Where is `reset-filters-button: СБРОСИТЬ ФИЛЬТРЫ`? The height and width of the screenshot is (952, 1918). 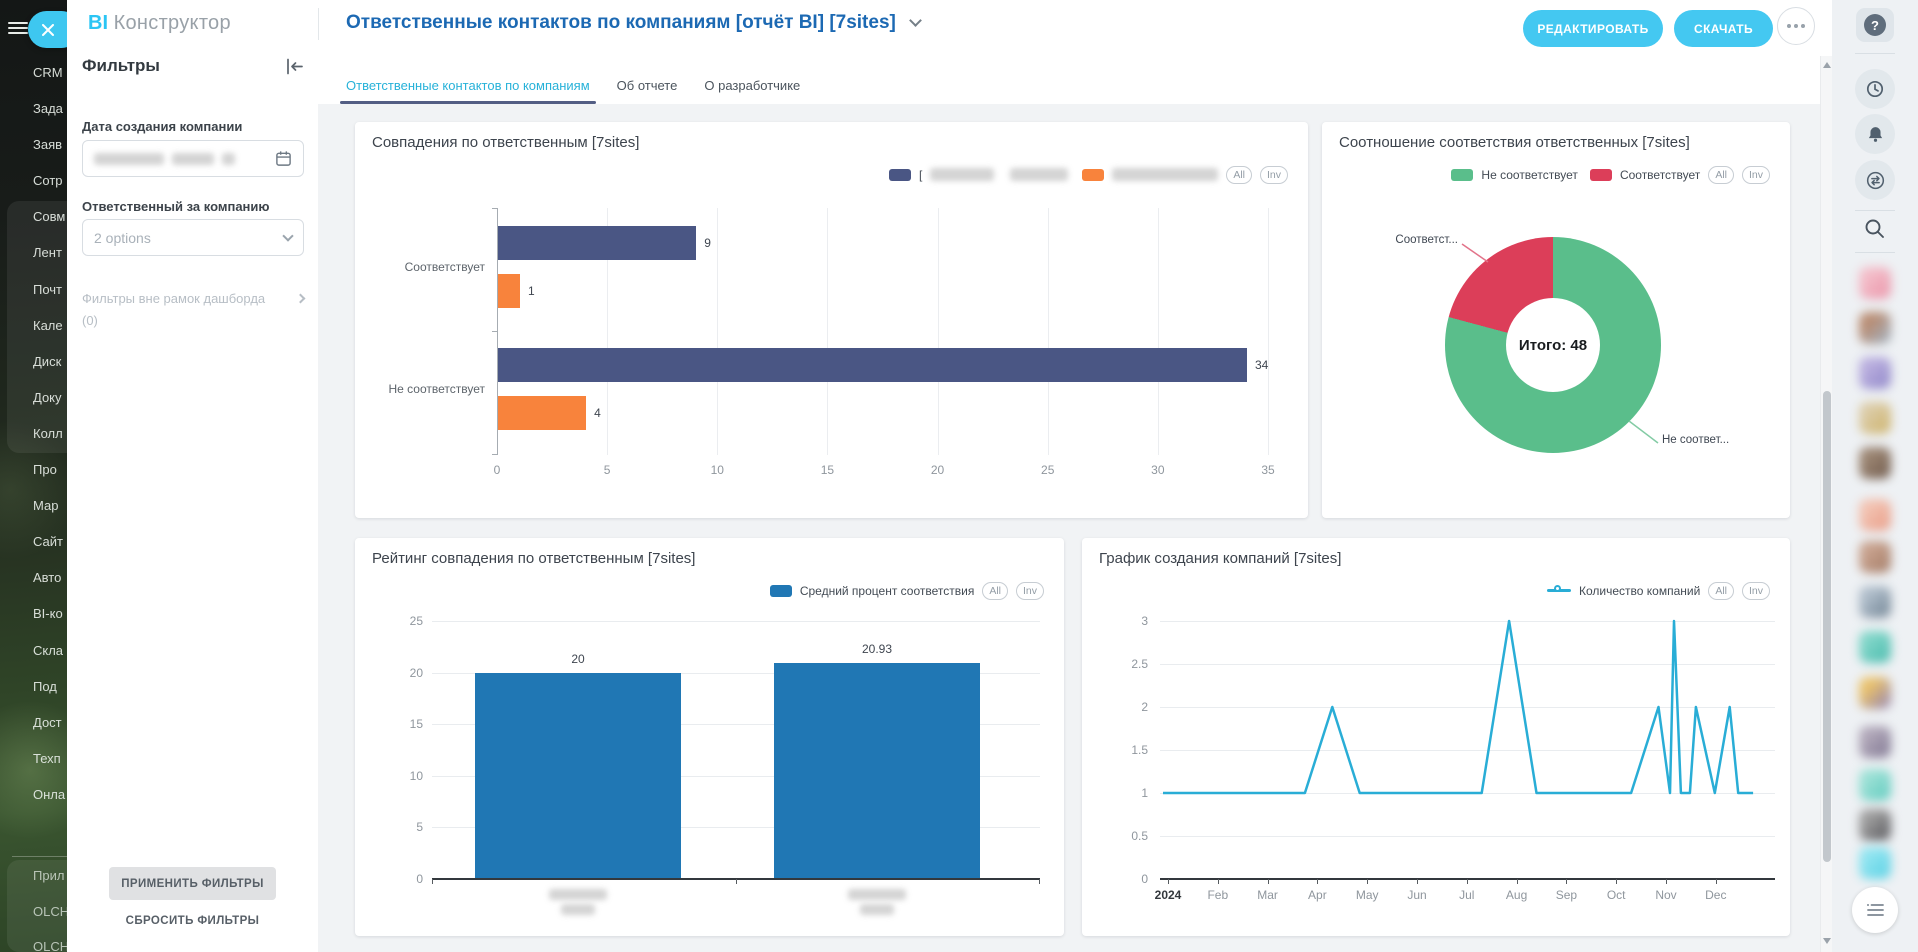 reset-filters-button: СБРОСИТЬ ФИЛЬТРЫ is located at coordinates (192, 921).